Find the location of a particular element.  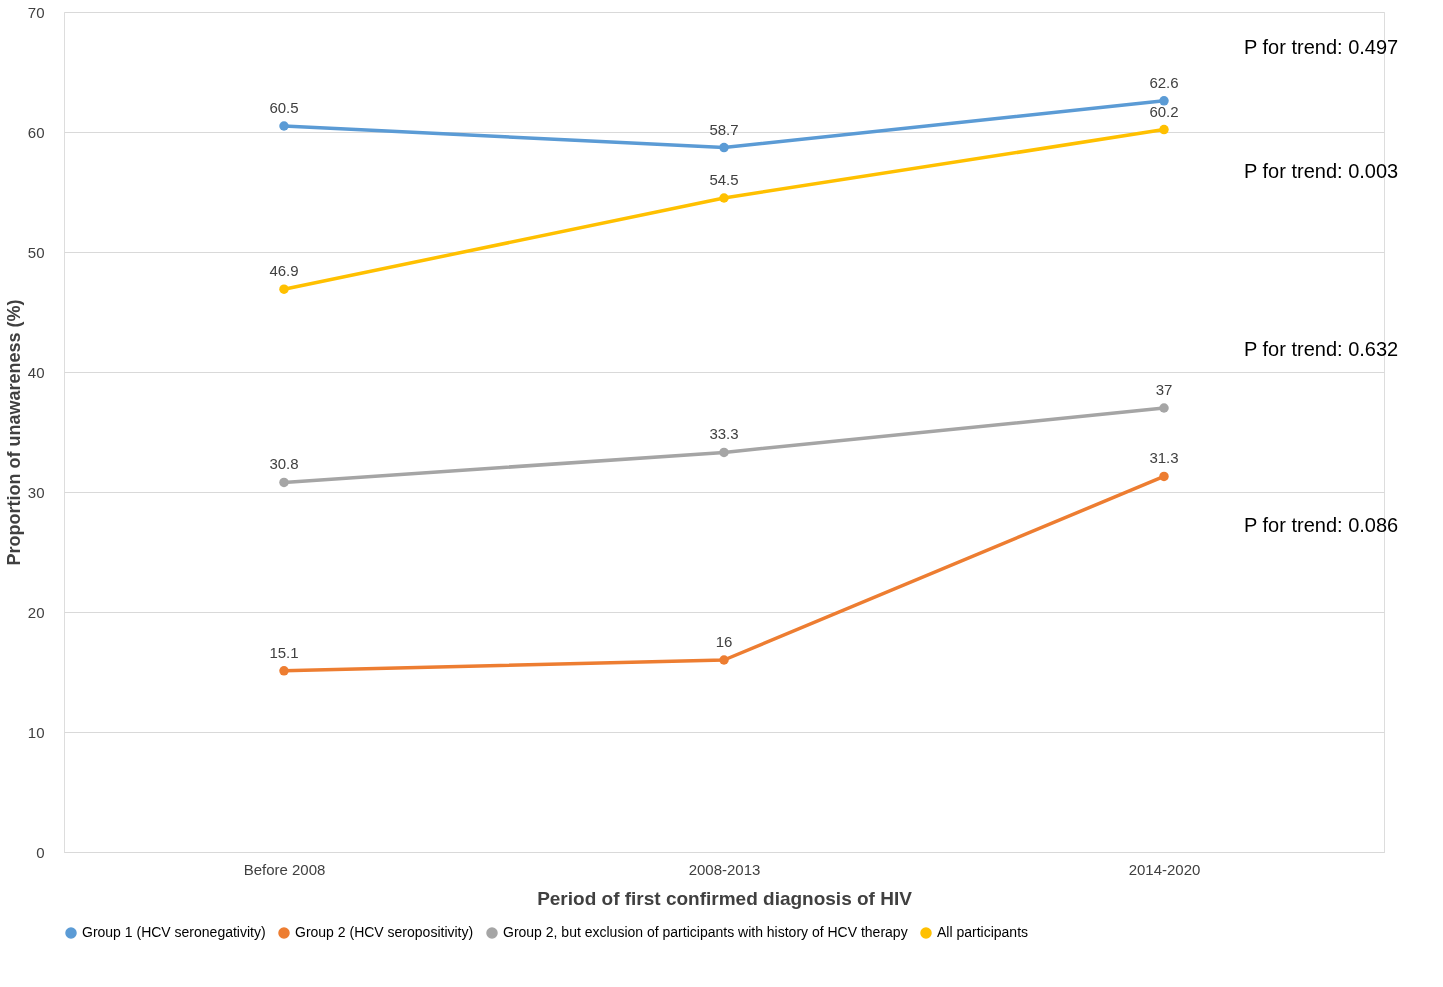

data-label: 54.5 is located at coordinates (724, 179).